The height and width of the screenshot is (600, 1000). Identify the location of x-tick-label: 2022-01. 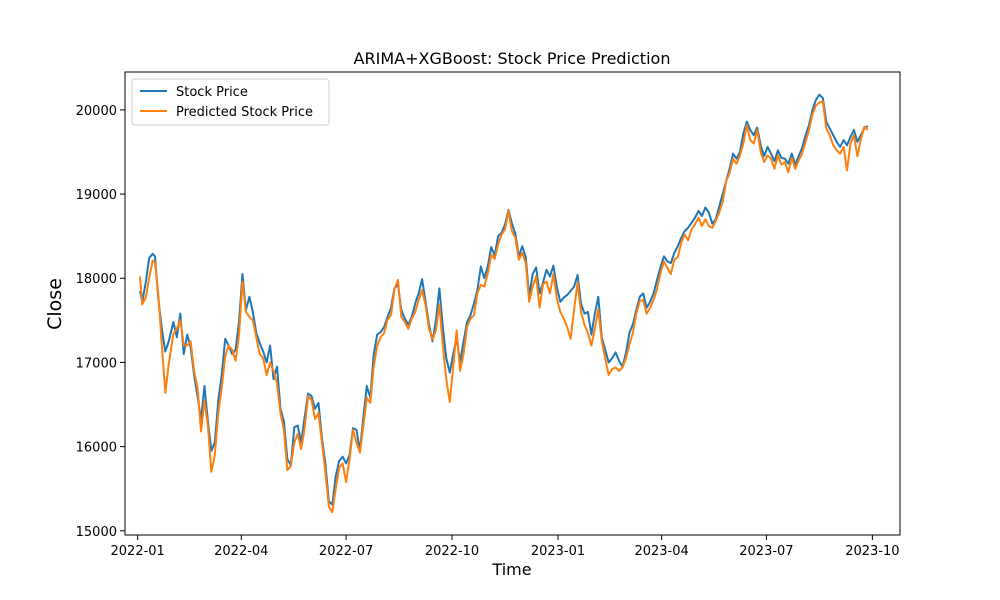
(138, 551).